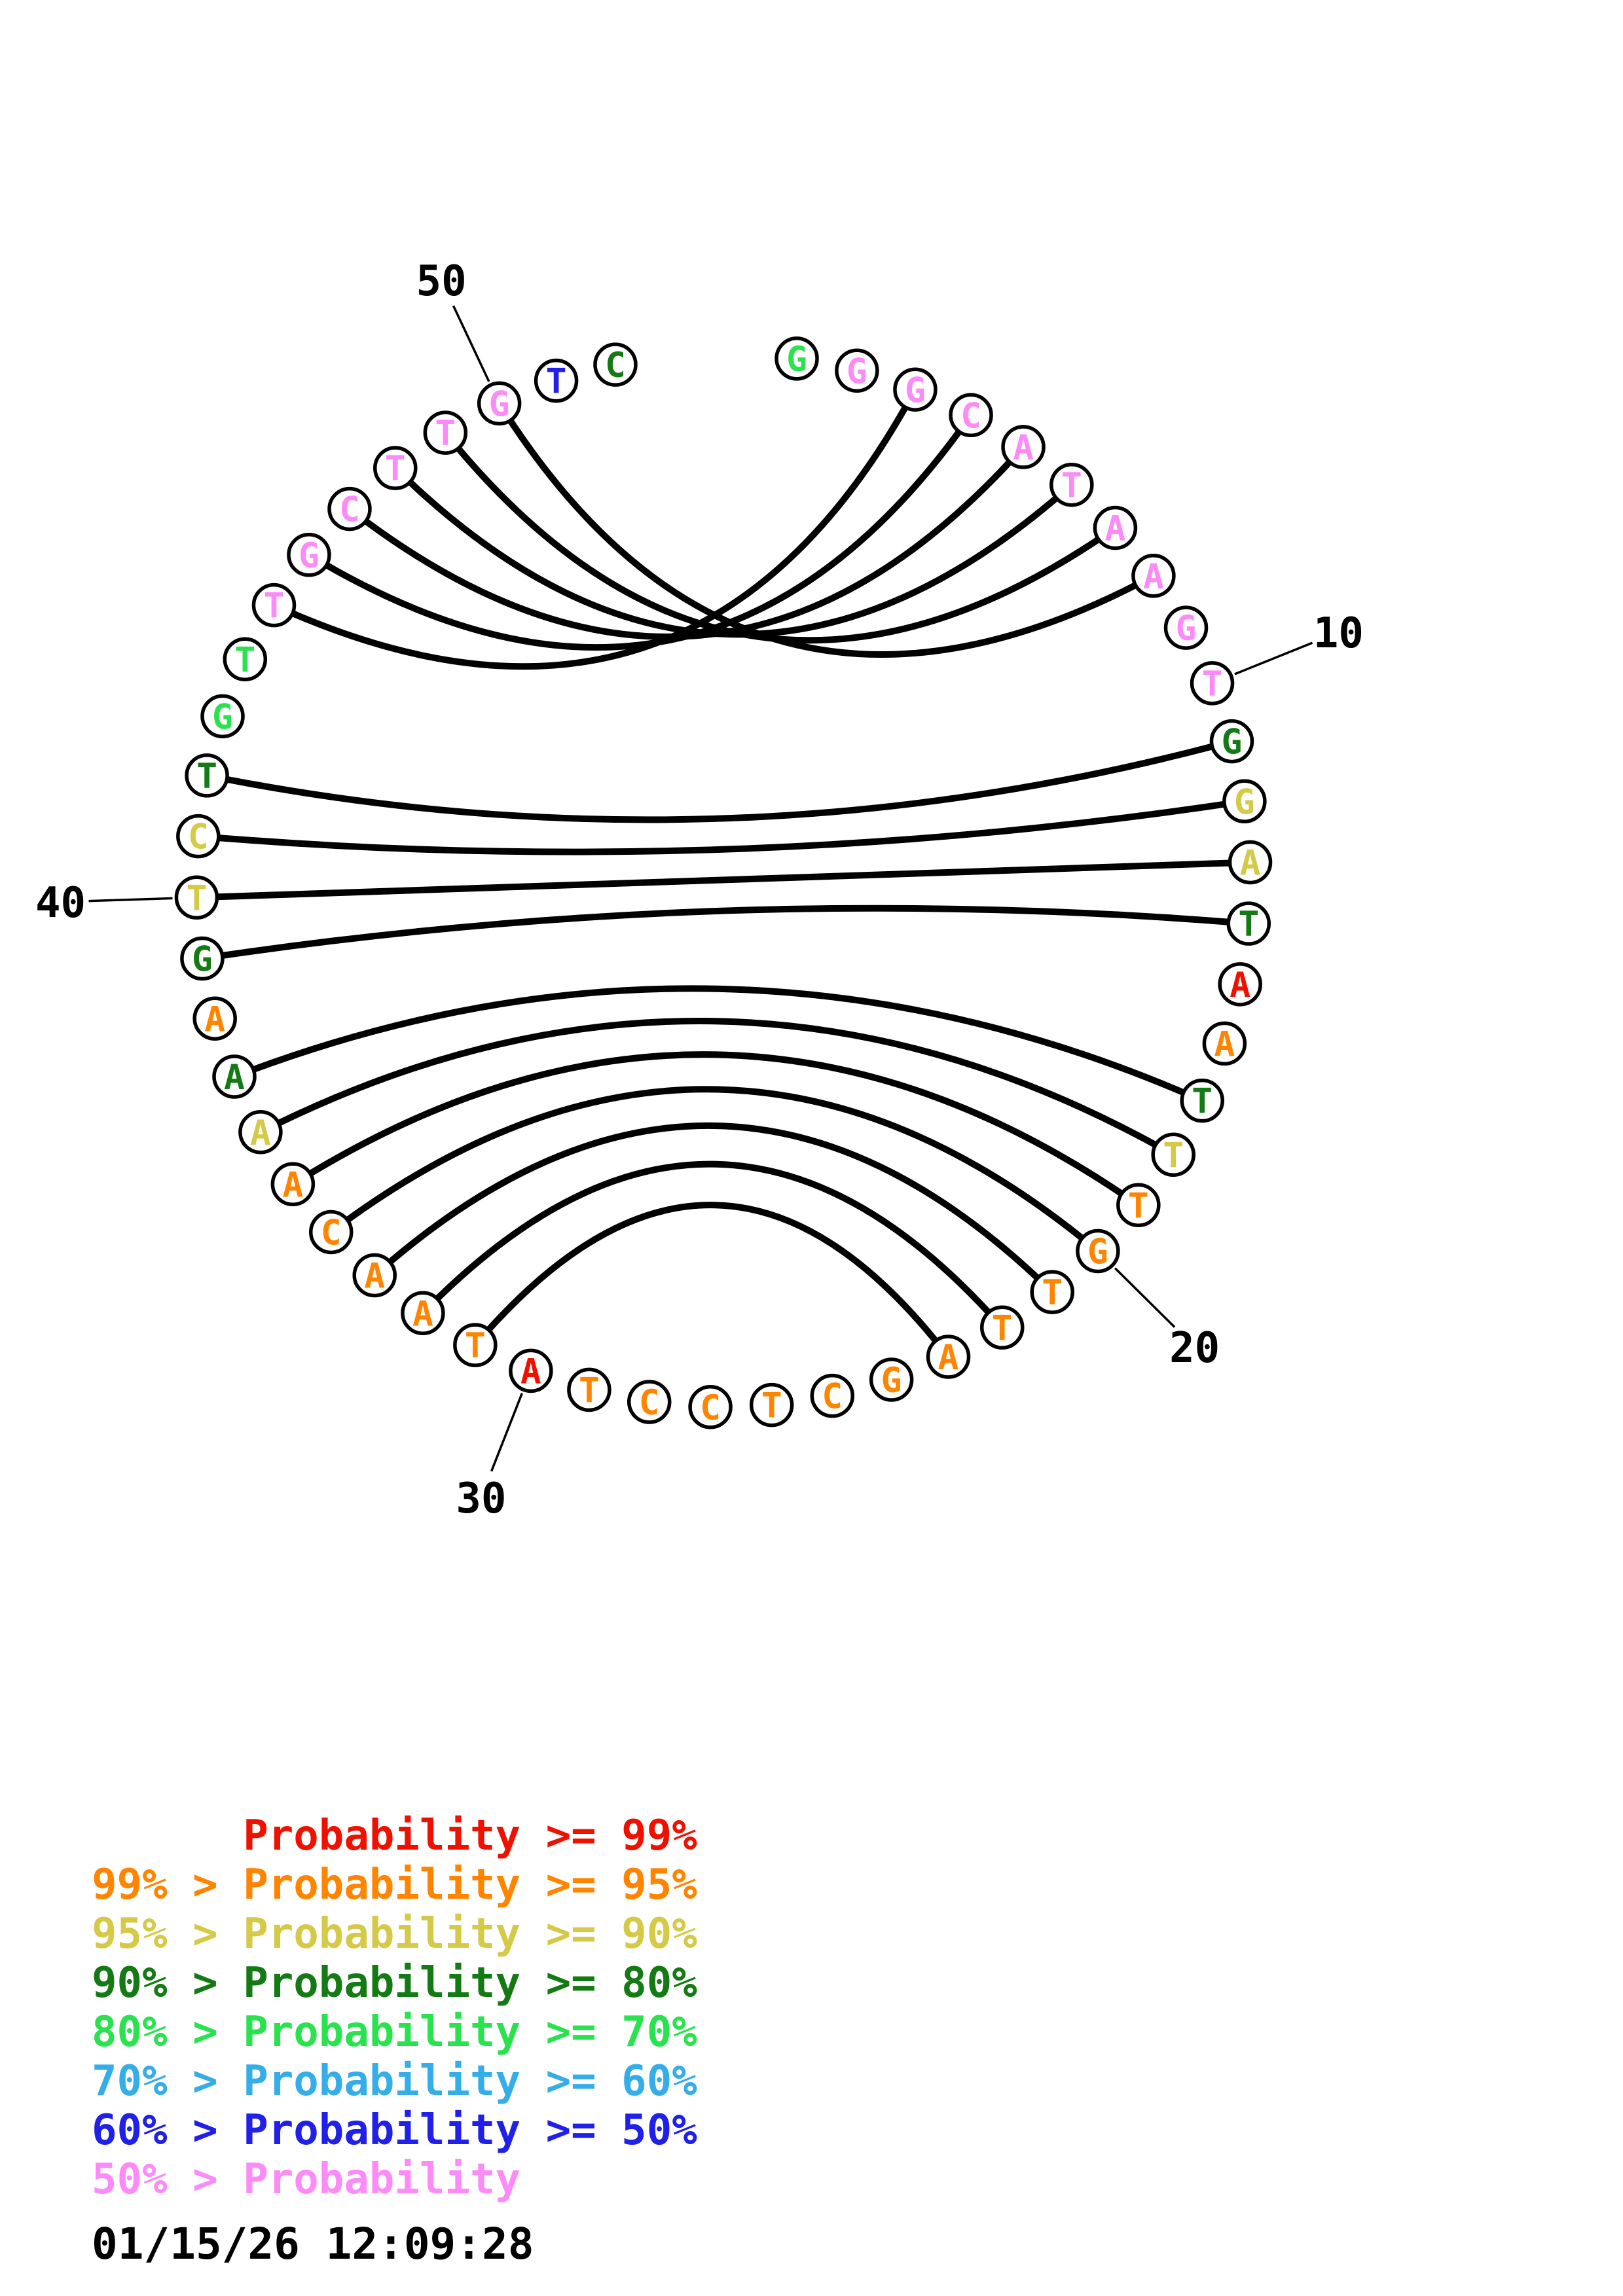 The height and width of the screenshot is (2296, 1623). I want to click on legend-row-50: 60% > Probability >= 50%, so click(394, 2130).